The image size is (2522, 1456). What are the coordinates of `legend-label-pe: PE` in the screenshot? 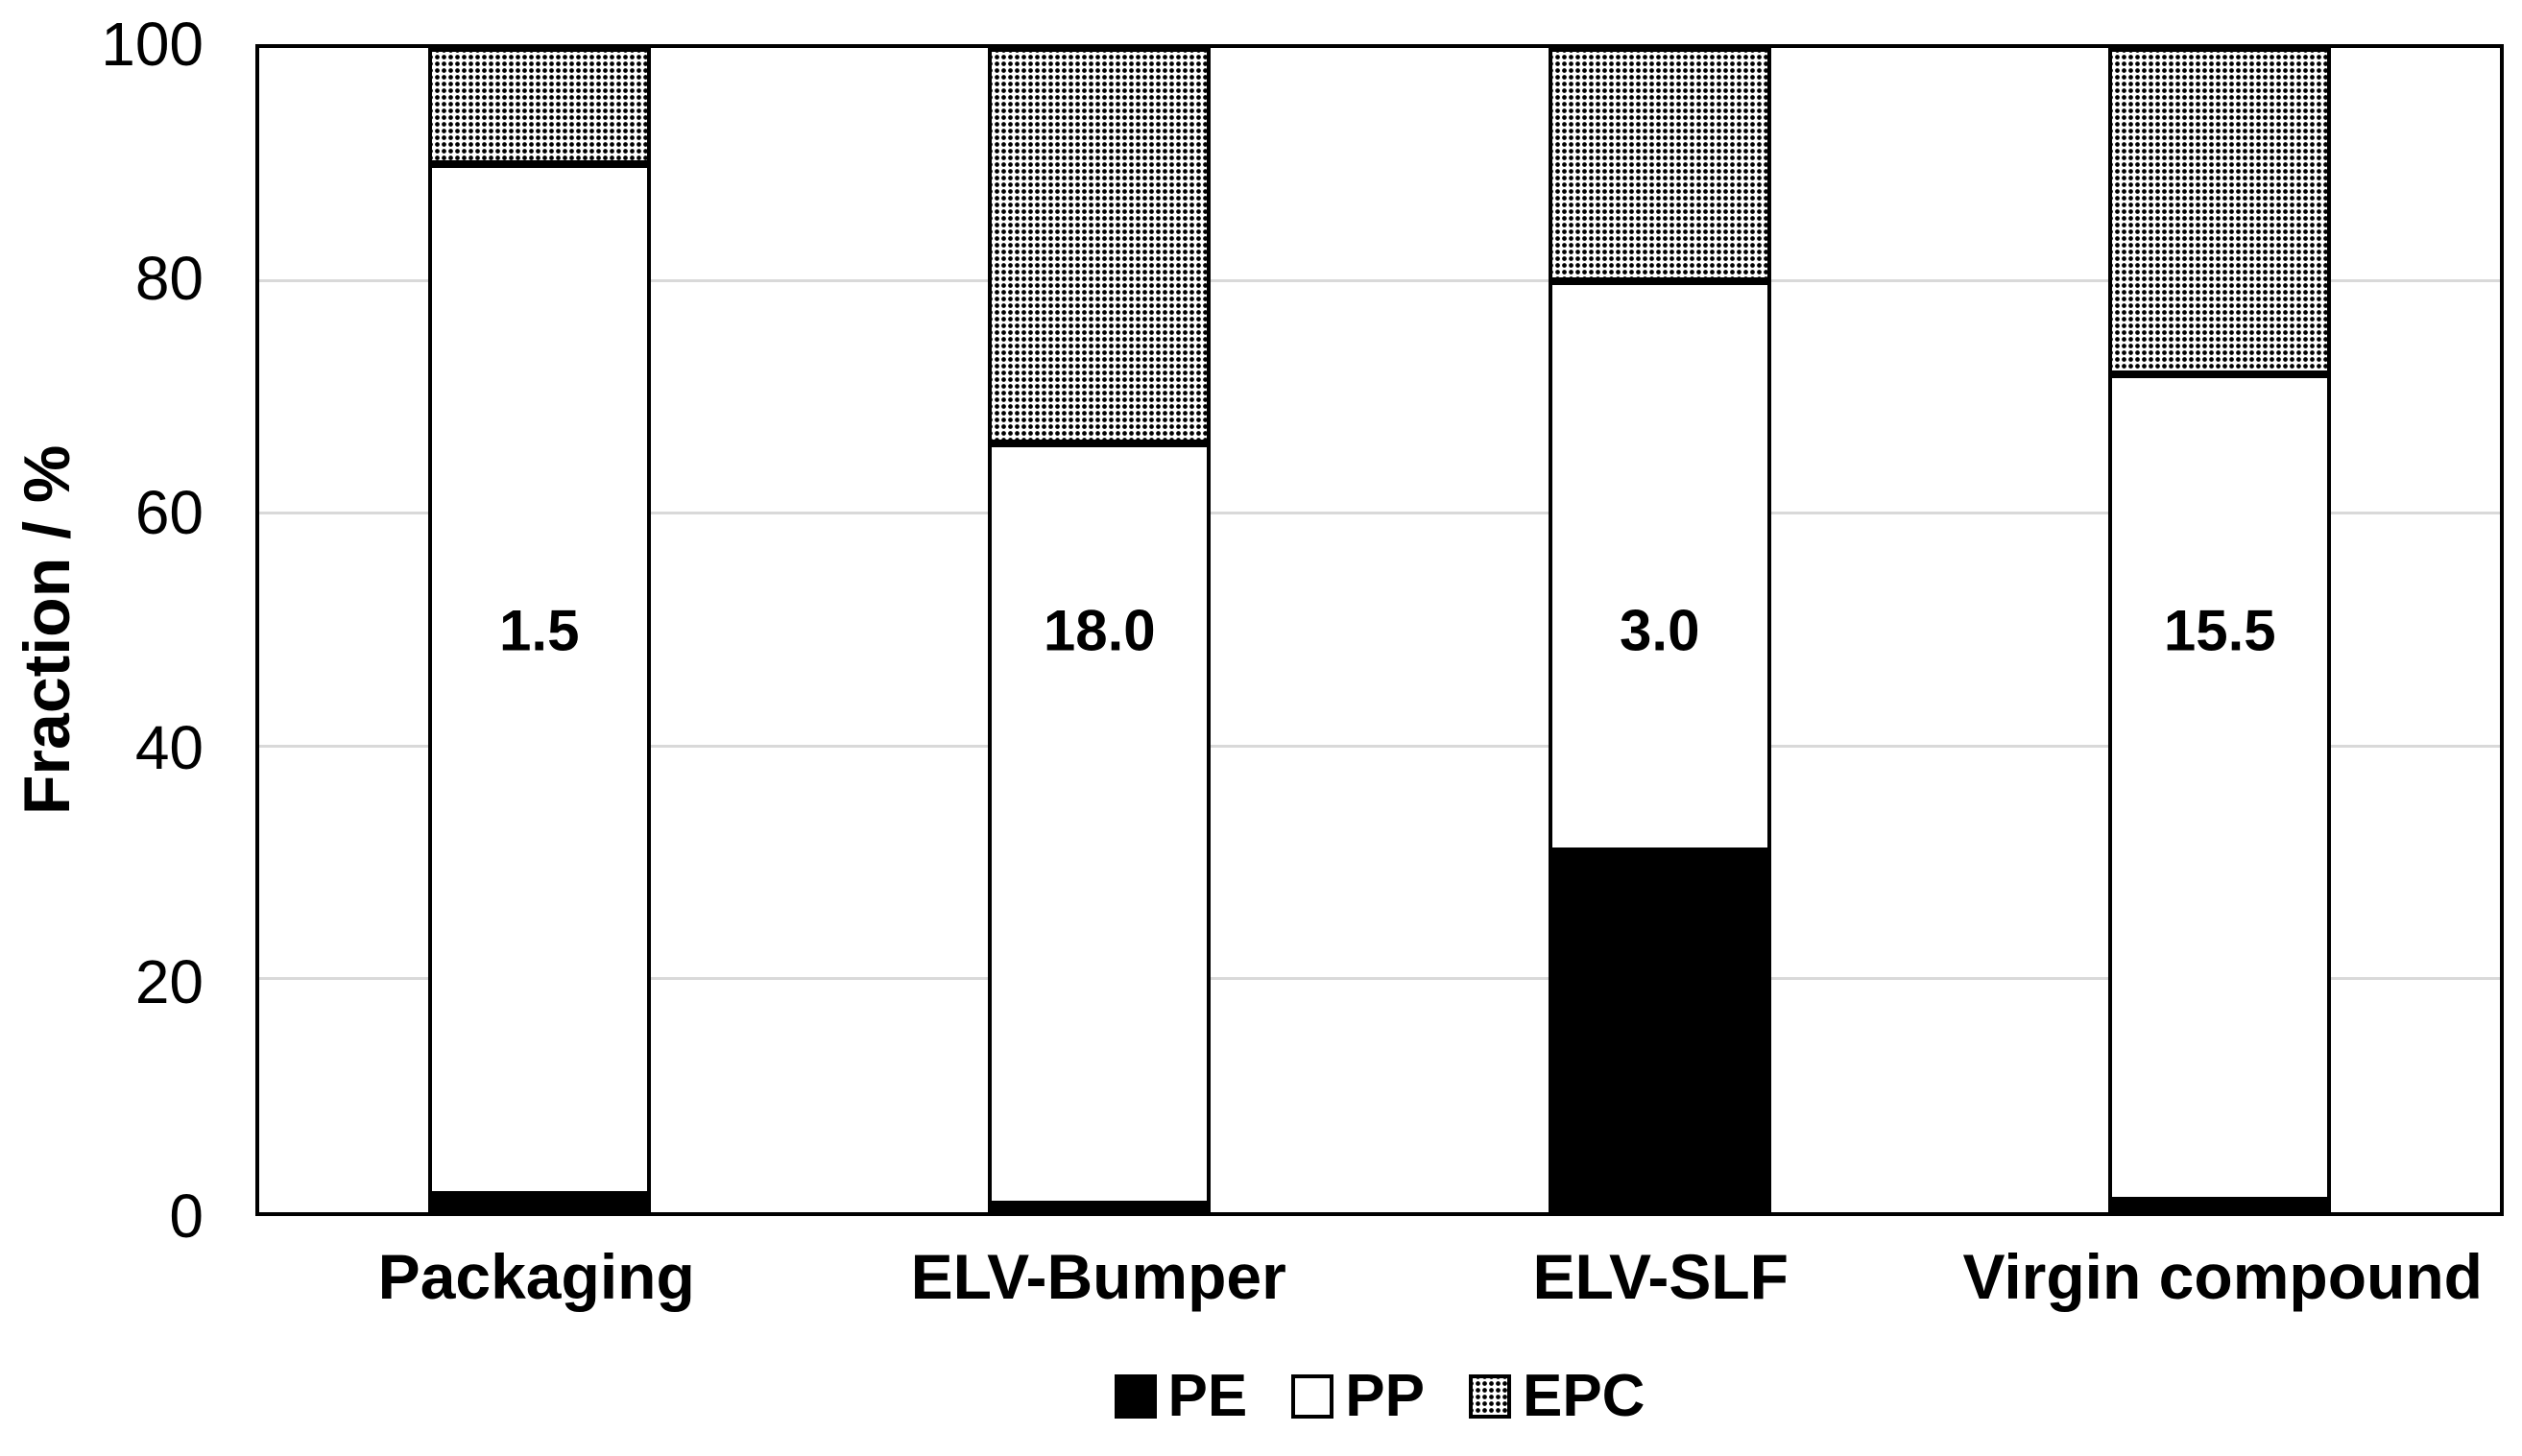 It's located at (1207, 1396).